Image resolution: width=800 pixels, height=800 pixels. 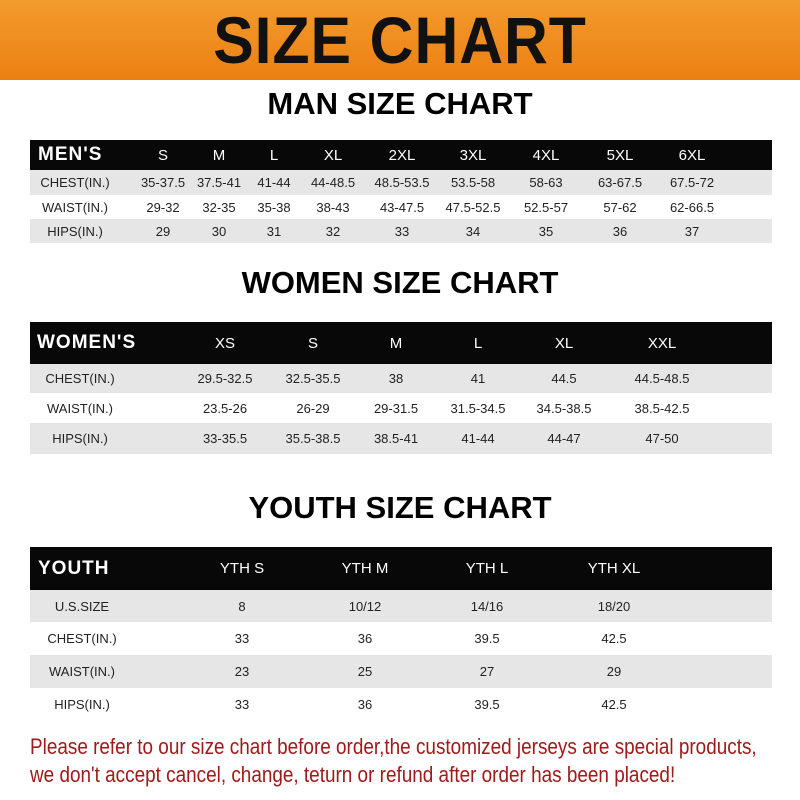 I want to click on size-header: 5XL, so click(x=620, y=155).